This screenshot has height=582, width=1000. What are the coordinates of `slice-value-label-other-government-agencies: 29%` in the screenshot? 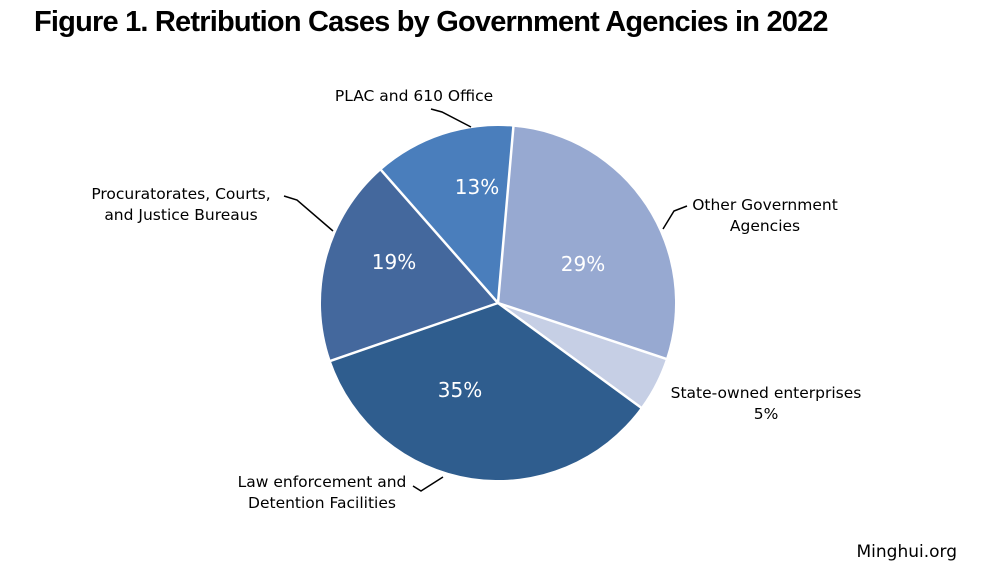 It's located at (583, 264).